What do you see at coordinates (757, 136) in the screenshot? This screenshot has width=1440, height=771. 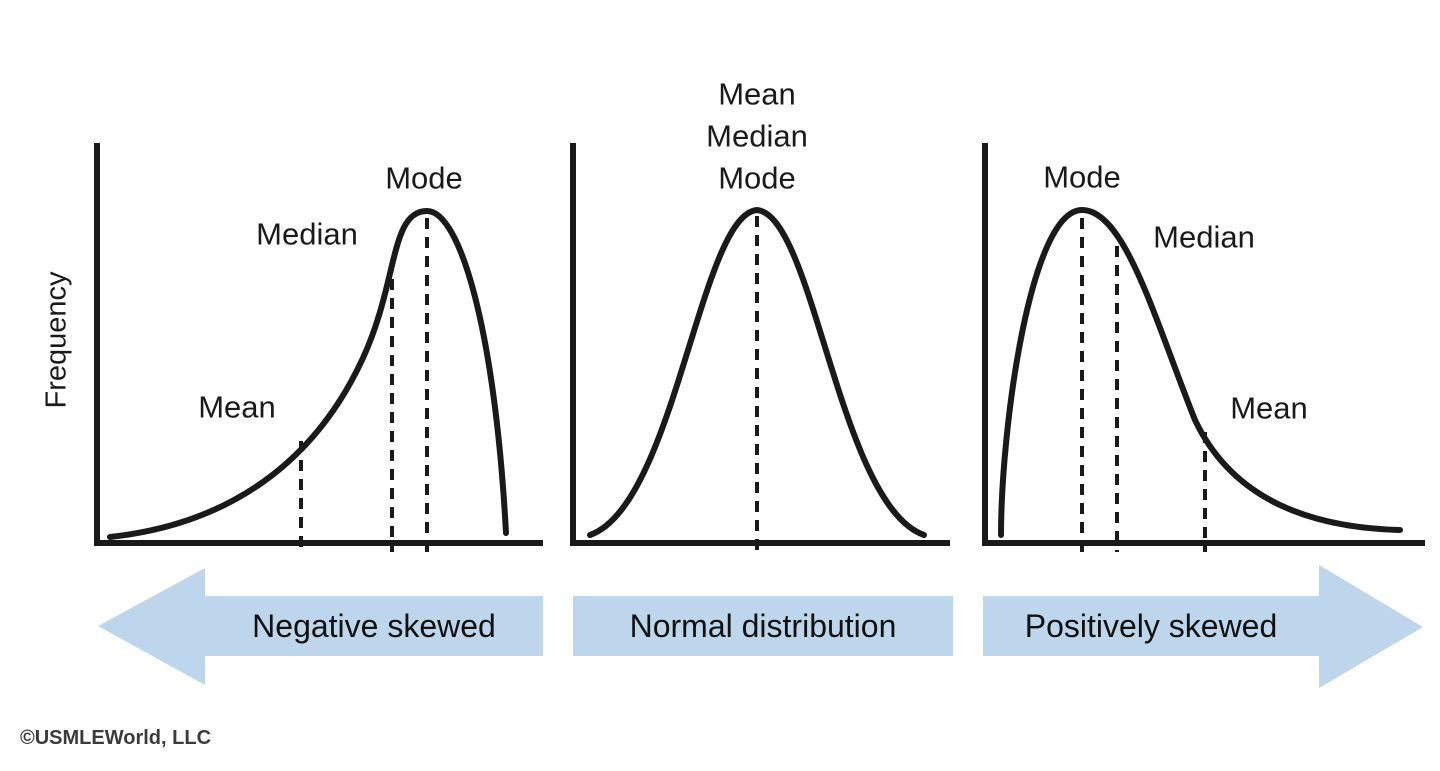 I see `normal-median-label: Median` at bounding box center [757, 136].